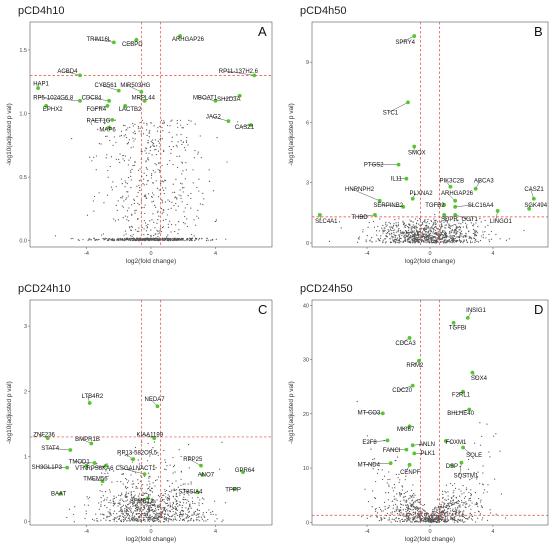  What do you see at coordinates (397, 180) in the screenshot?
I see `gene-label: IL11` at bounding box center [397, 180].